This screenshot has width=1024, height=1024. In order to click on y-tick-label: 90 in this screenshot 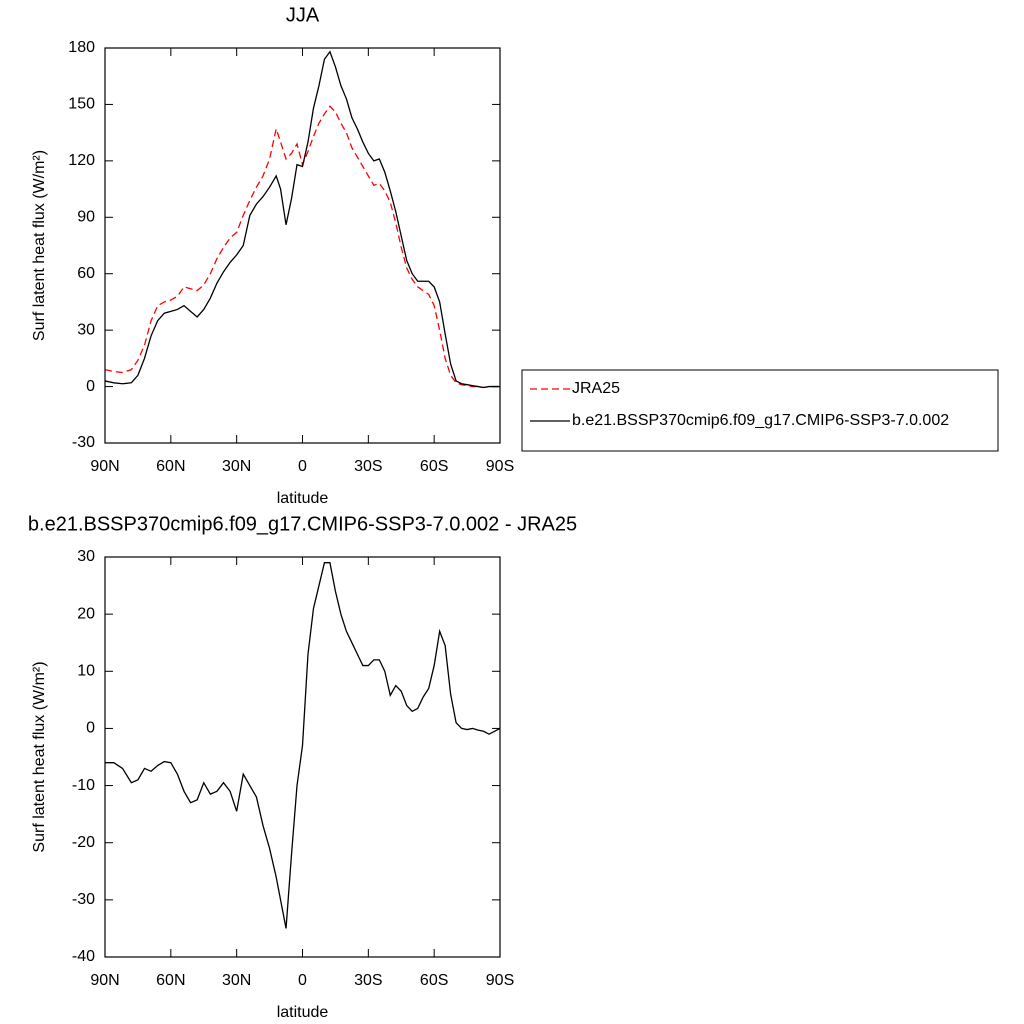, I will do `click(86, 217)`.